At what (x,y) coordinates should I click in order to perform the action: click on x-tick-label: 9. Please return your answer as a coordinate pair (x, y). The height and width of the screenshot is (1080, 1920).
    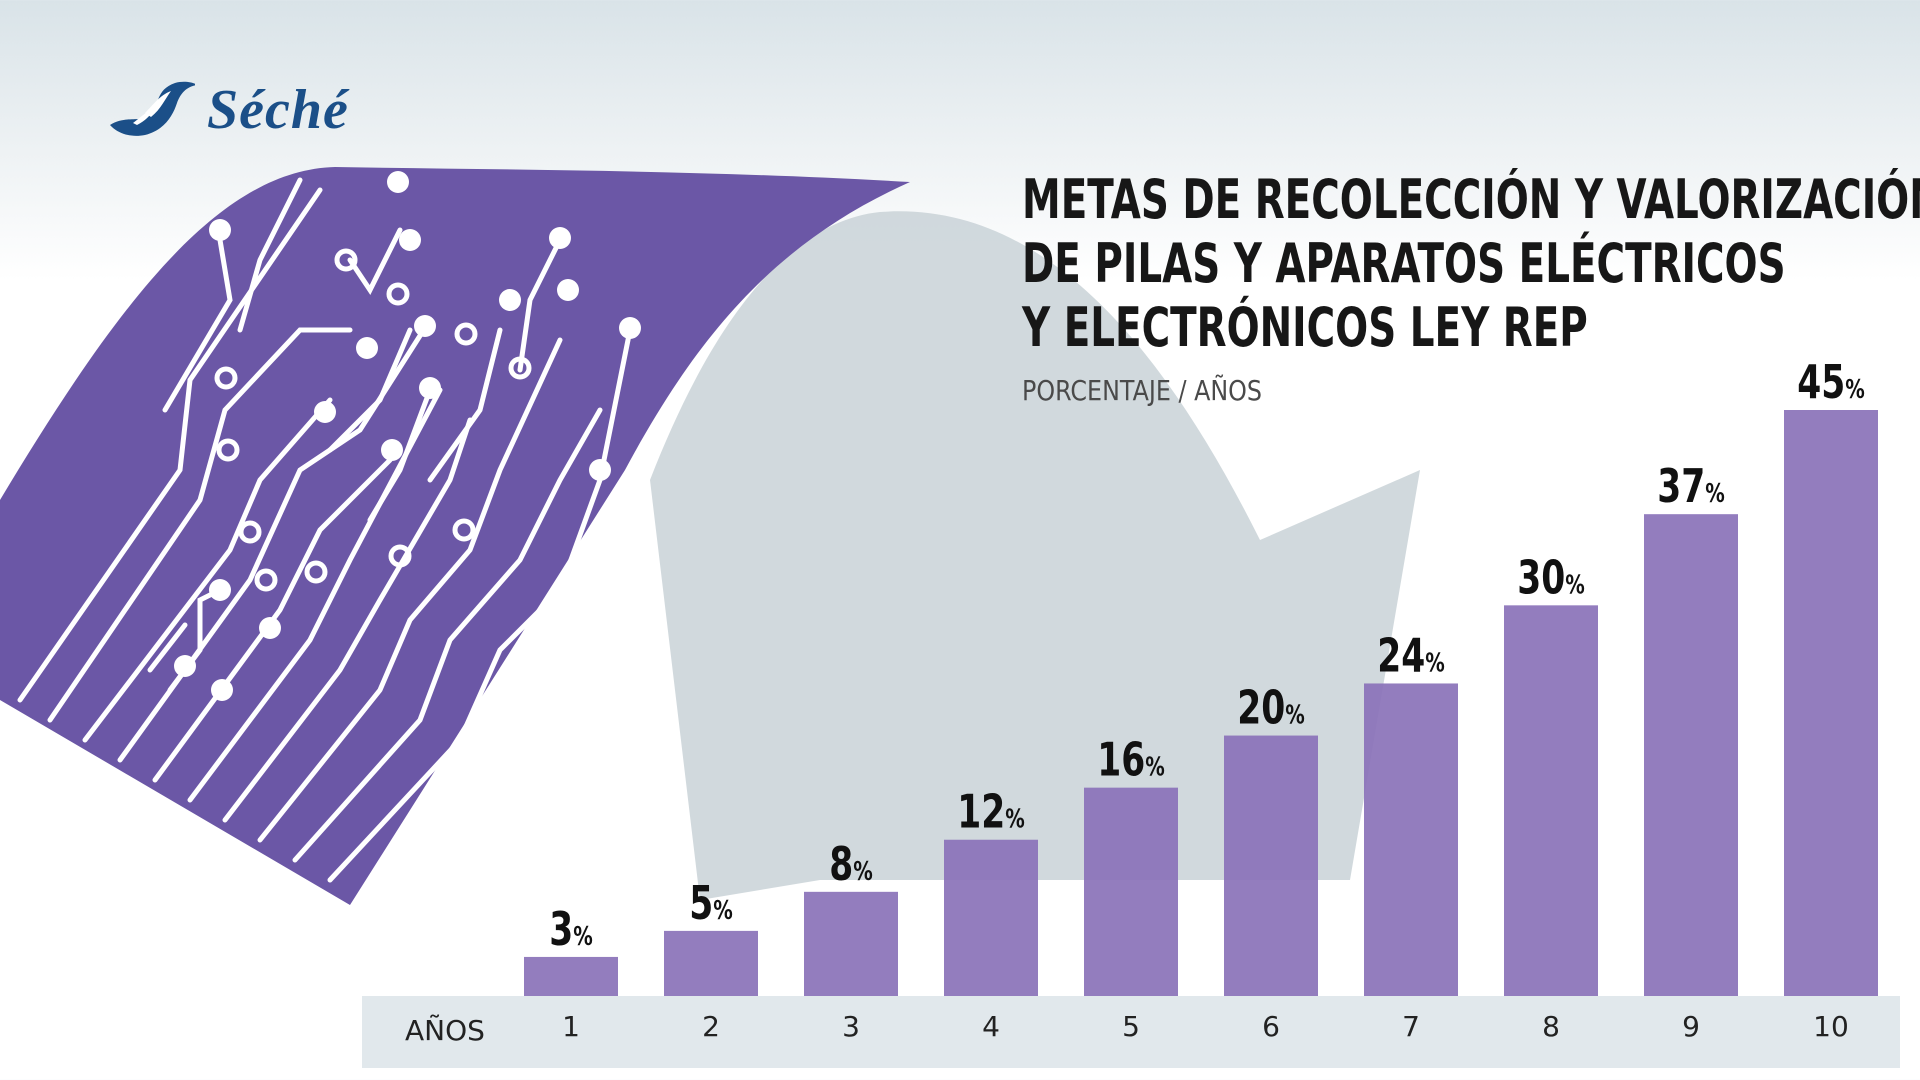
    Looking at the image, I should click on (1691, 1026).